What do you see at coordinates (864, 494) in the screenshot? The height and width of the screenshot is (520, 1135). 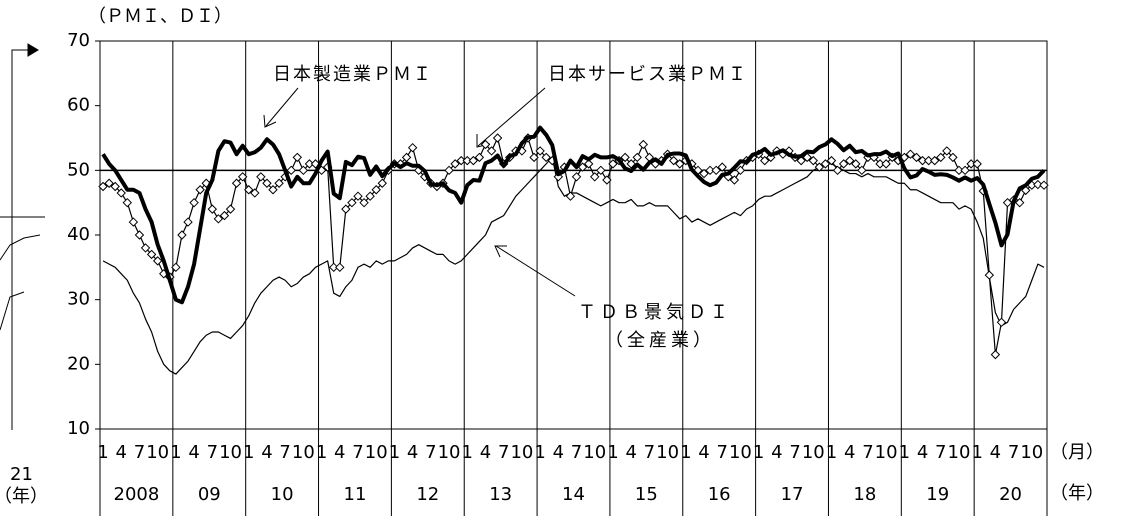 I see `year-label: 18` at bounding box center [864, 494].